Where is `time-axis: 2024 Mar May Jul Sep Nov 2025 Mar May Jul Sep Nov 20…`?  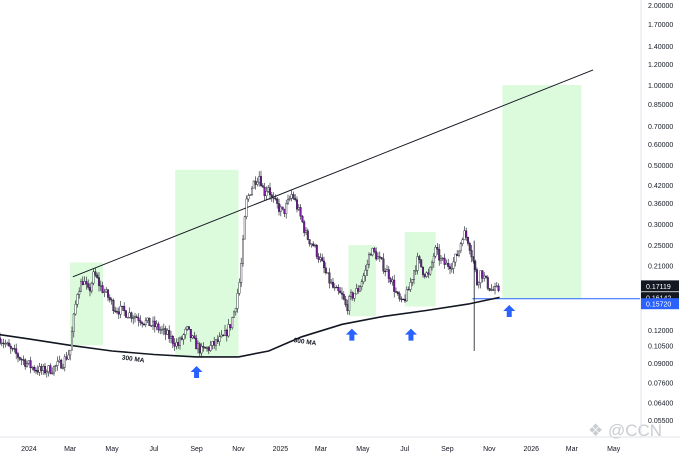
time-axis: 2024 Mar May Jul Sep Nov 2025 Mar May Jul Sep Nov 20… is located at coordinates (340, 444).